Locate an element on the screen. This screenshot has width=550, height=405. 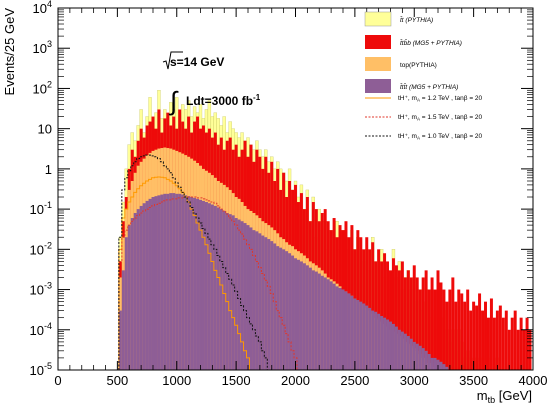
y-tick-exp: 2 is located at coordinates (49, 84).